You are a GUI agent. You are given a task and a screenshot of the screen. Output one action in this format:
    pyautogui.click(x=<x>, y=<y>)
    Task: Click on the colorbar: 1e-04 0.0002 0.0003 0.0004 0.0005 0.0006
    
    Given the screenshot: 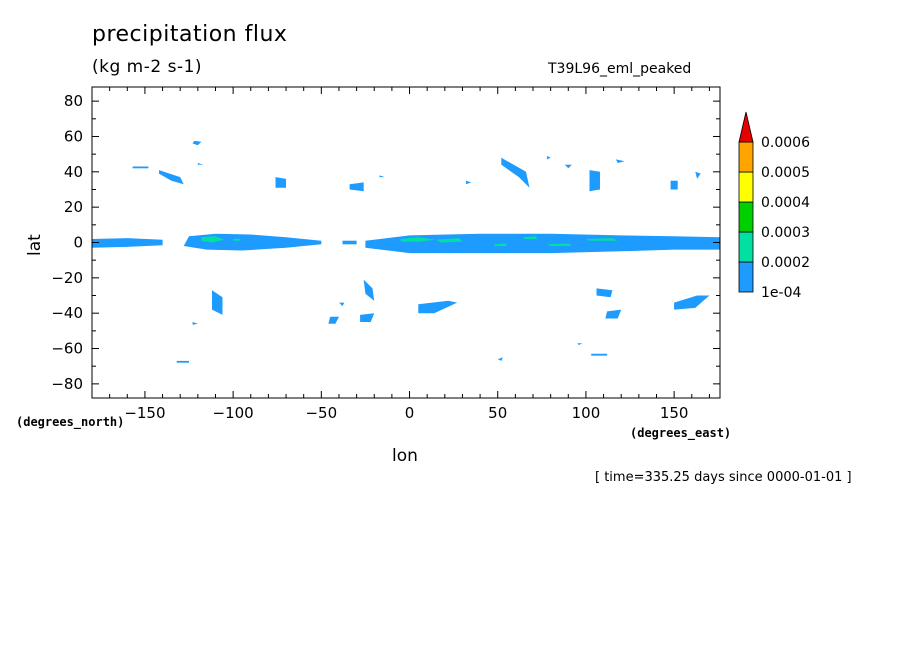 What is the action you would take?
    pyautogui.click(x=774, y=206)
    